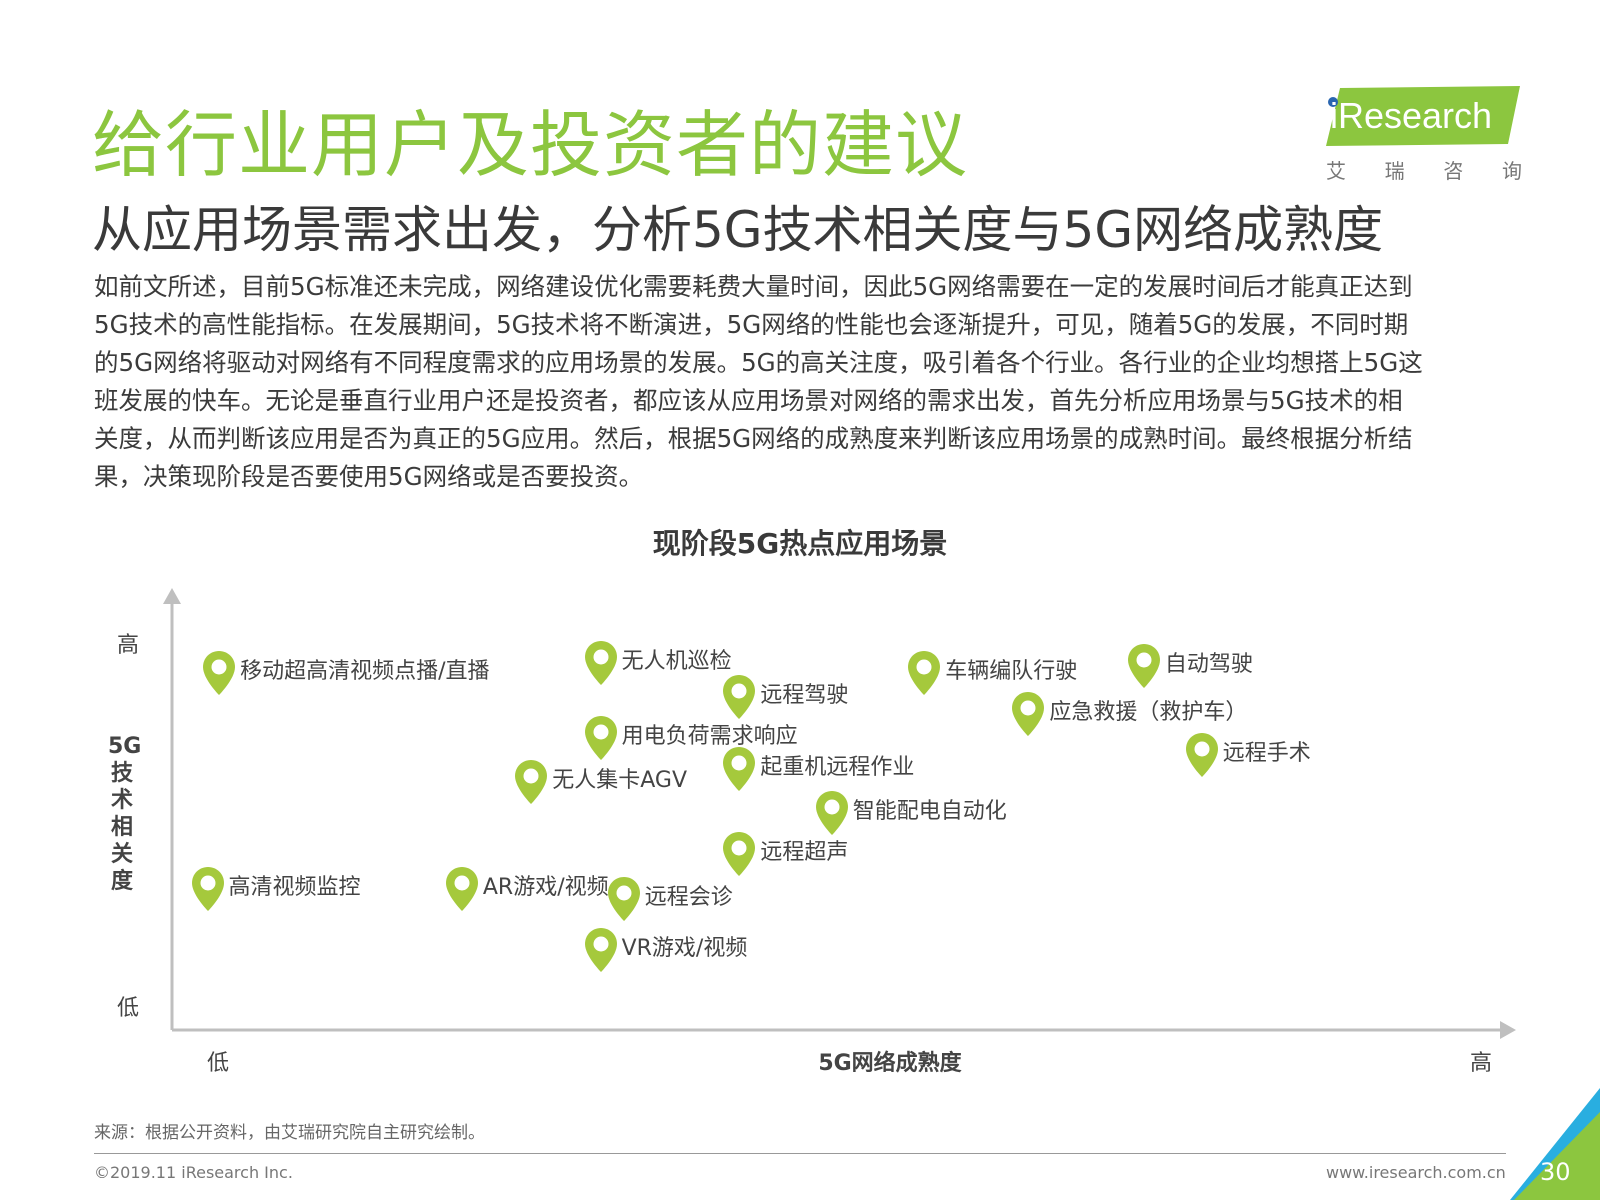 The image size is (1600, 1200). I want to click on scatter-point: 远程超声, so click(785, 854).